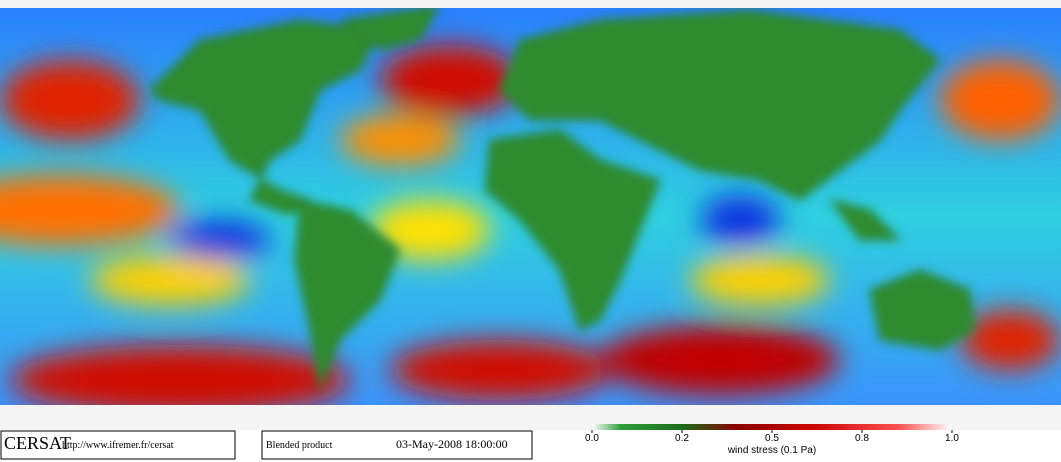 Image resolution: width=1061 pixels, height=462 pixels. I want to click on logo: CERSAT, so click(37, 443).